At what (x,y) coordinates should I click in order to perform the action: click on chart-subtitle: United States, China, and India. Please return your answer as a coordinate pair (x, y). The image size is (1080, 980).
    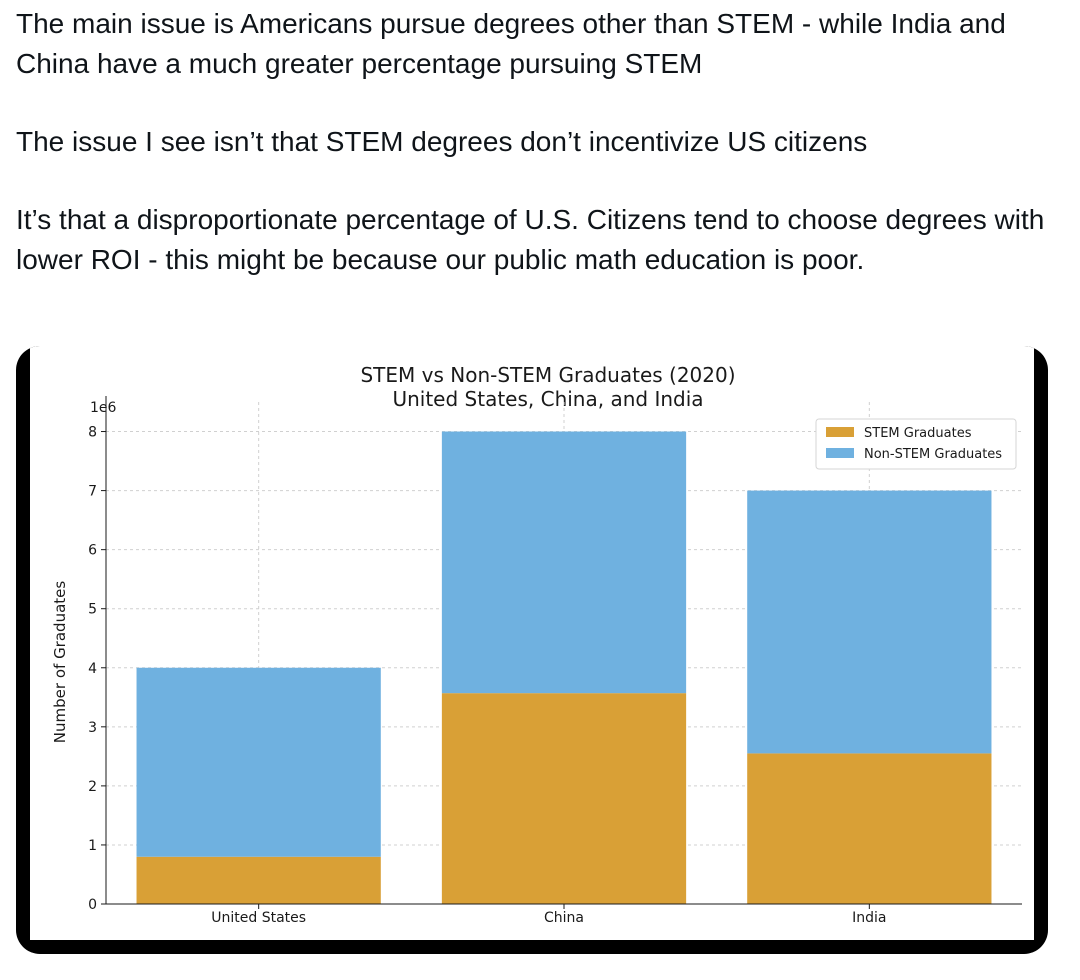
    Looking at the image, I should click on (547, 399).